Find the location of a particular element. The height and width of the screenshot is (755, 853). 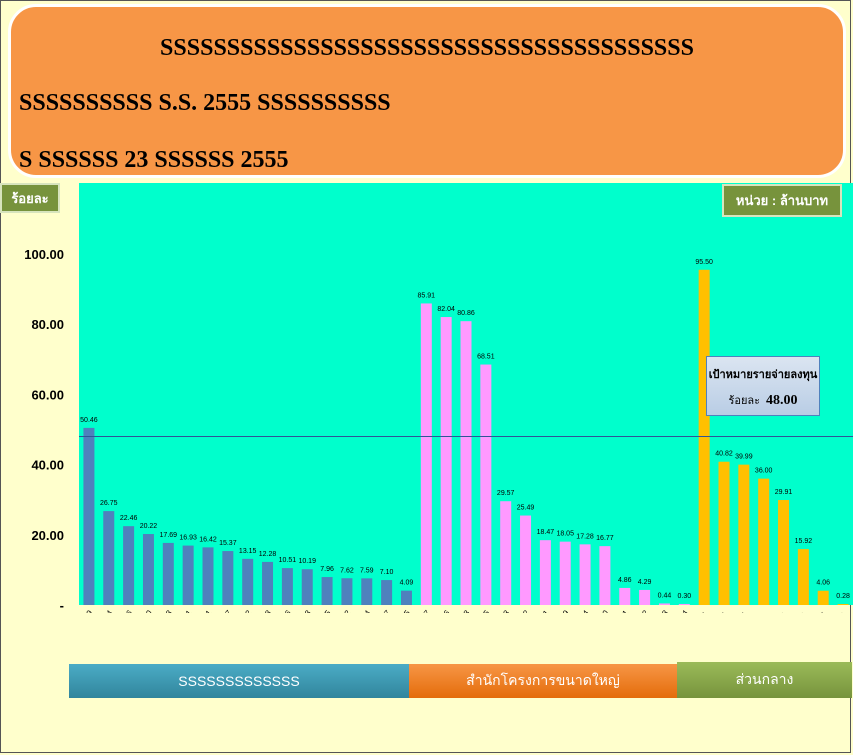

x-tick-label: สคบ.2 is located at coordinates (639, 610).